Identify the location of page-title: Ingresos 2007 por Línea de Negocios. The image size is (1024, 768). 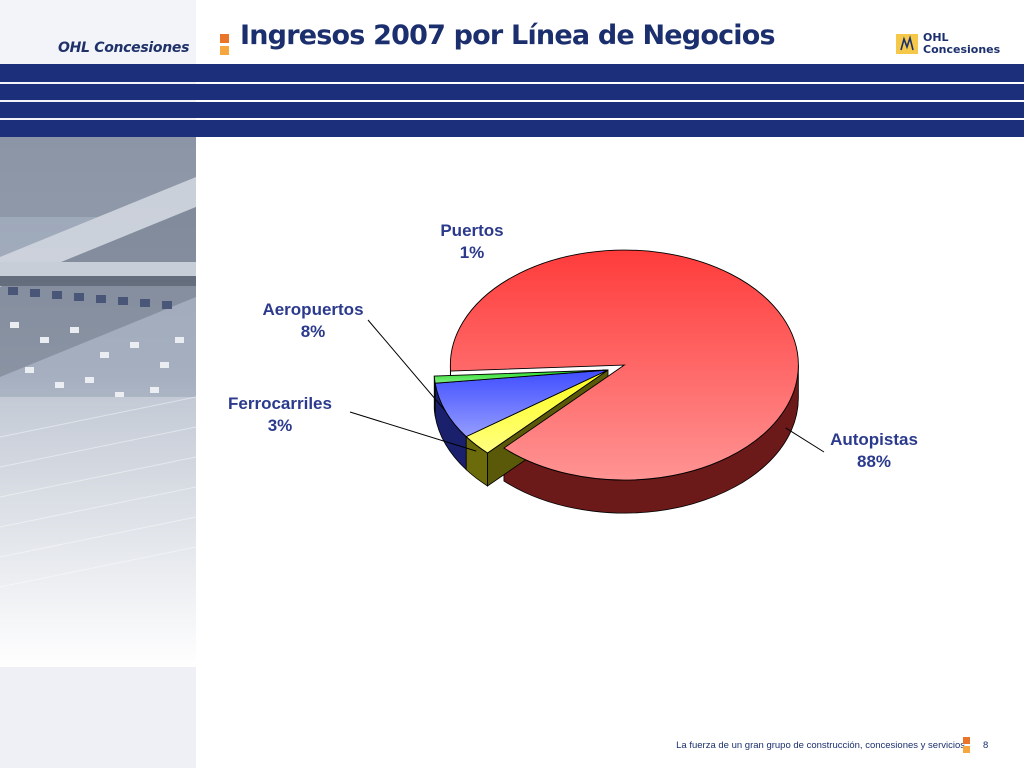
(508, 35).